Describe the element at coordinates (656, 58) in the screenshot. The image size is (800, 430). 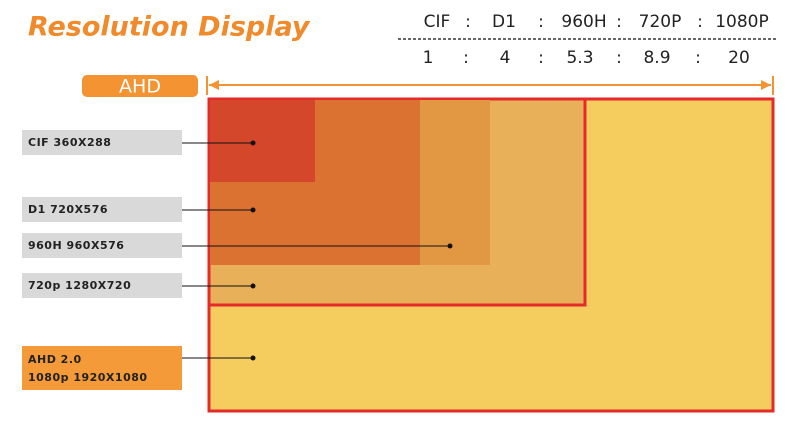
I see `ratio: 8.9` at that location.